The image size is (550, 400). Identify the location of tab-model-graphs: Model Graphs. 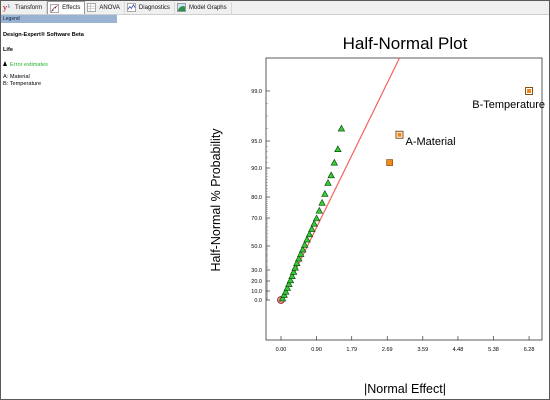
(203, 7).